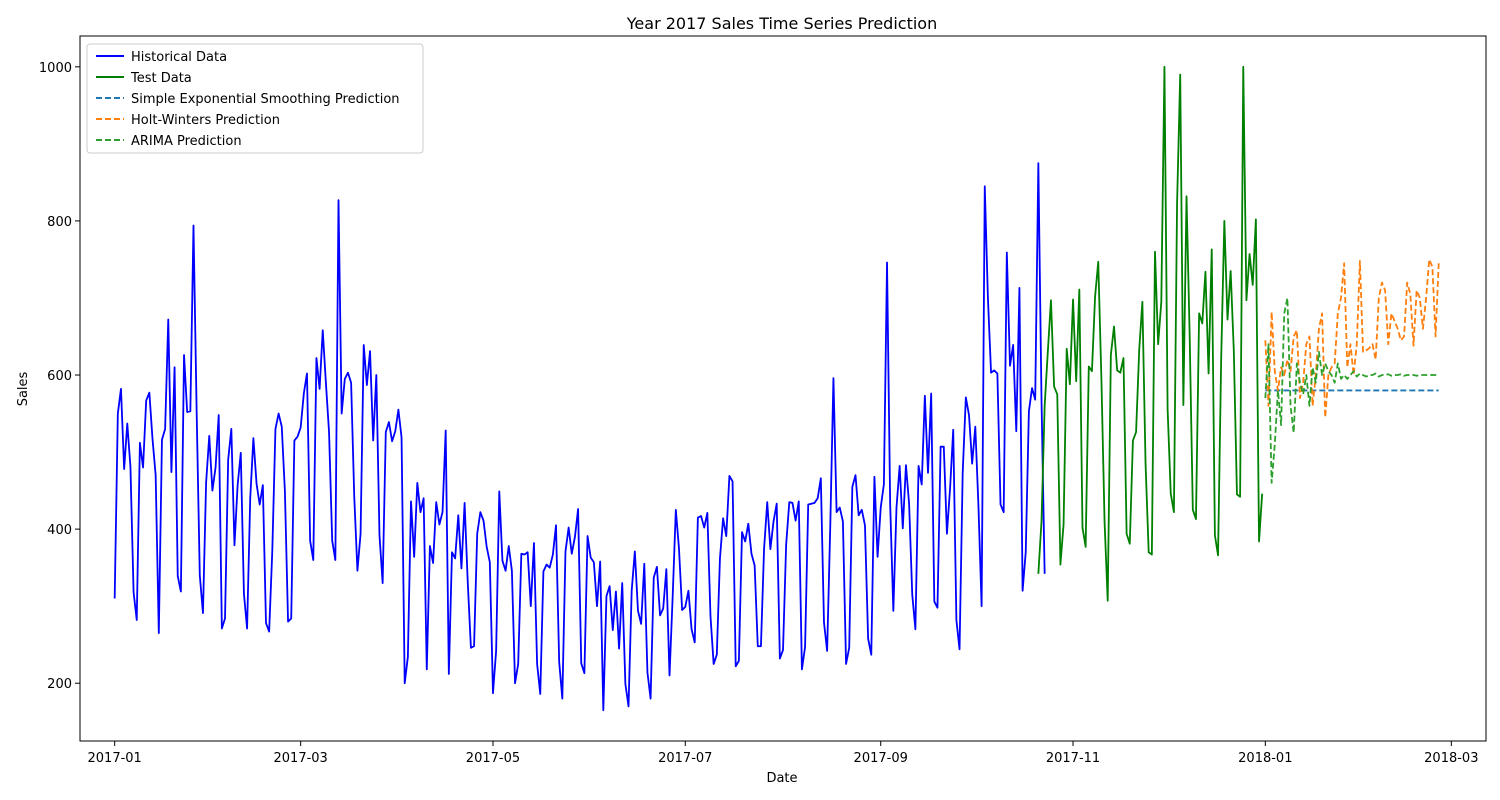 Image resolution: width=1500 pixels, height=800 pixels. I want to click on legend-label-2: Test Data, so click(161, 78).